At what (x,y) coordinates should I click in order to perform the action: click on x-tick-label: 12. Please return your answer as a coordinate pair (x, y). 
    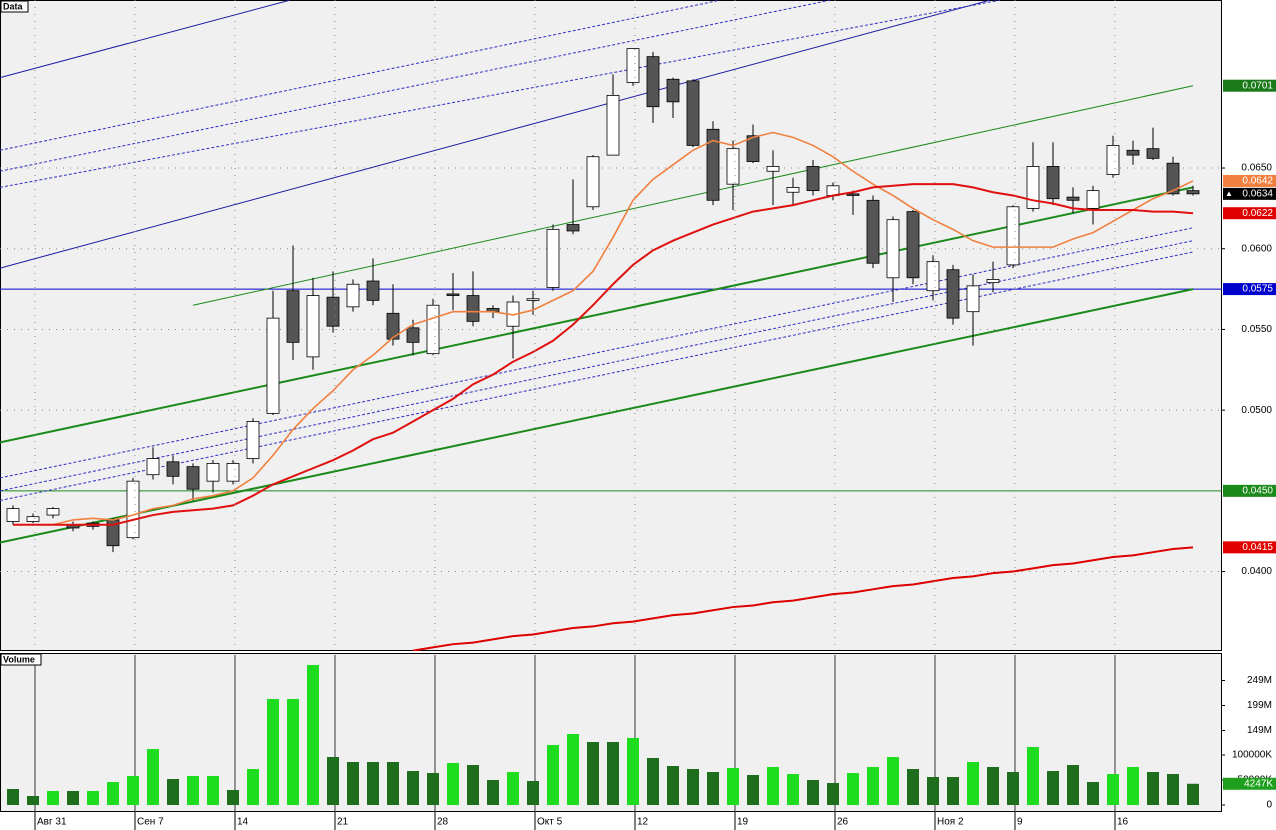
    Looking at the image, I should click on (643, 822).